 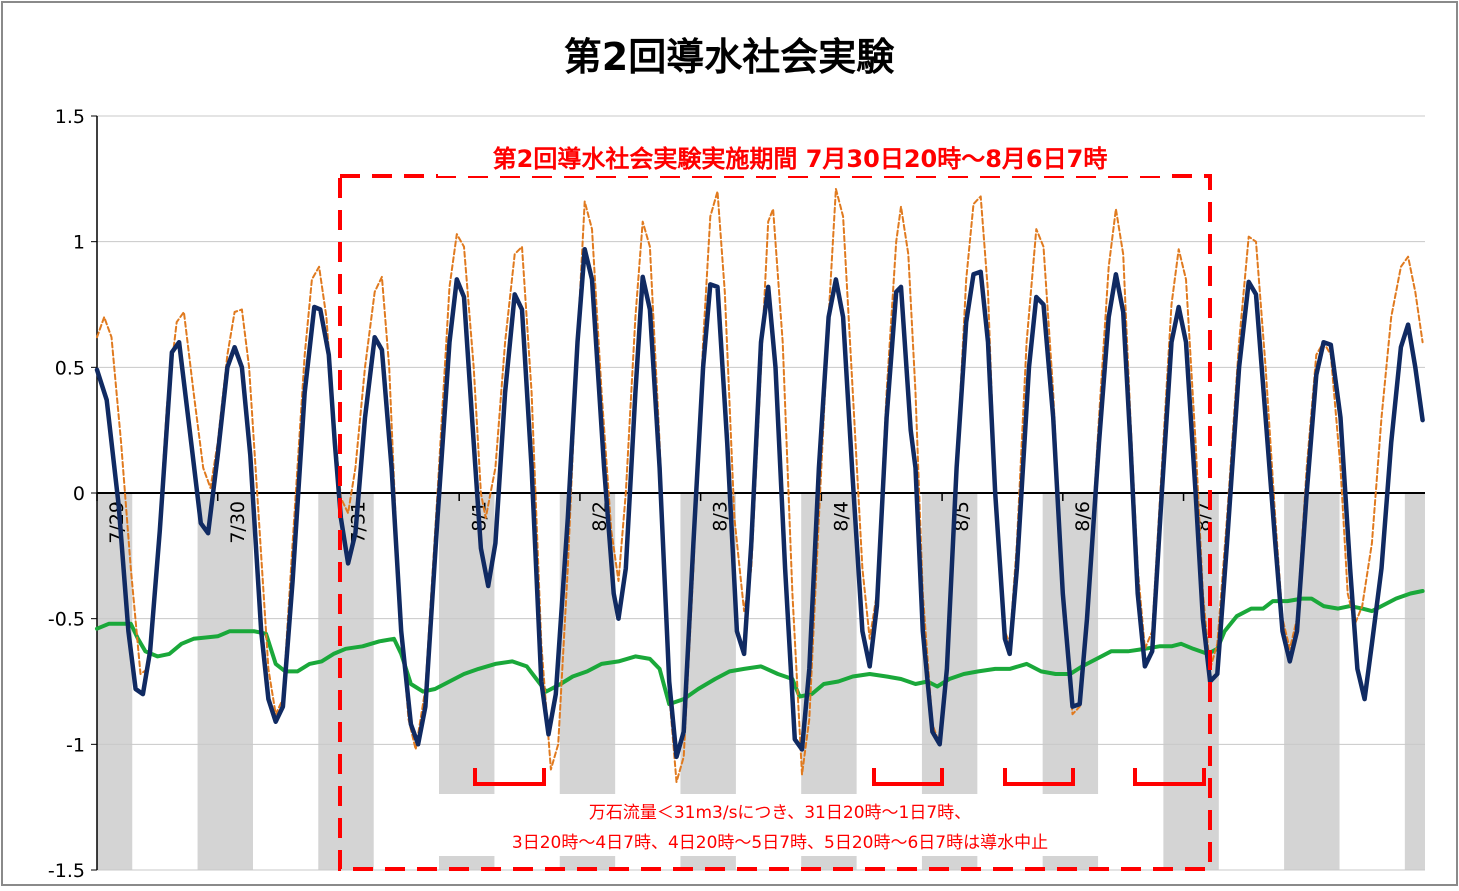 I want to click on y-tick-label: -1, so click(x=75, y=745).